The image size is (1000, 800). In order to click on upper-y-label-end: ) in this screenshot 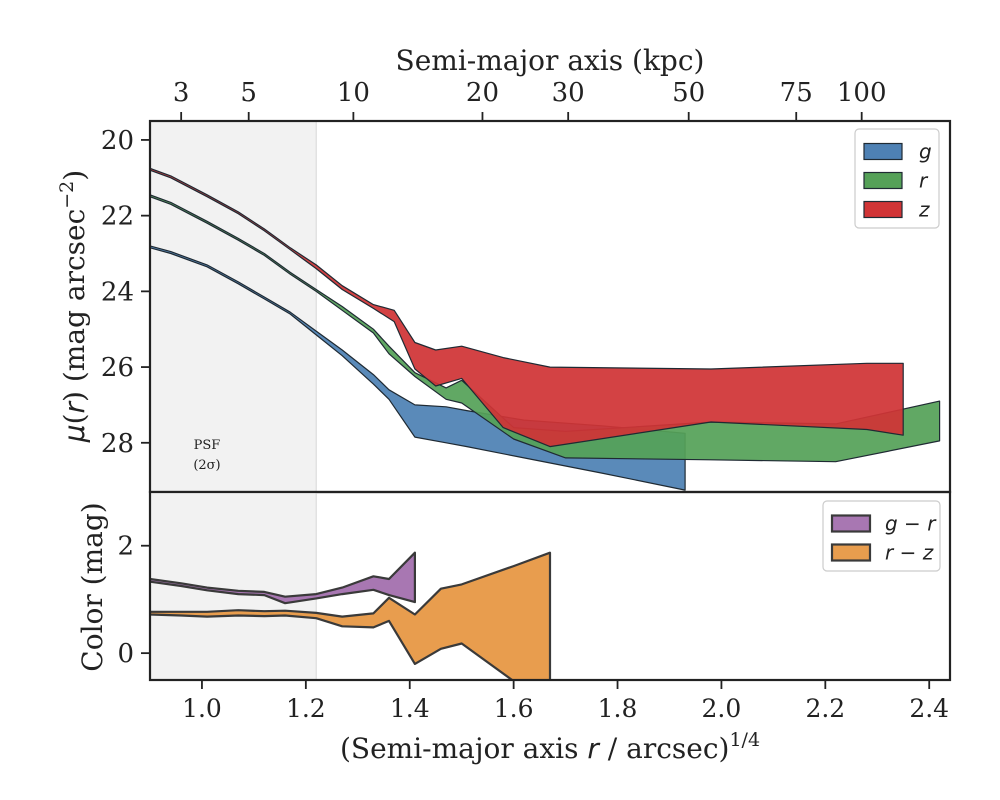, I will do `click(74, 175)`.